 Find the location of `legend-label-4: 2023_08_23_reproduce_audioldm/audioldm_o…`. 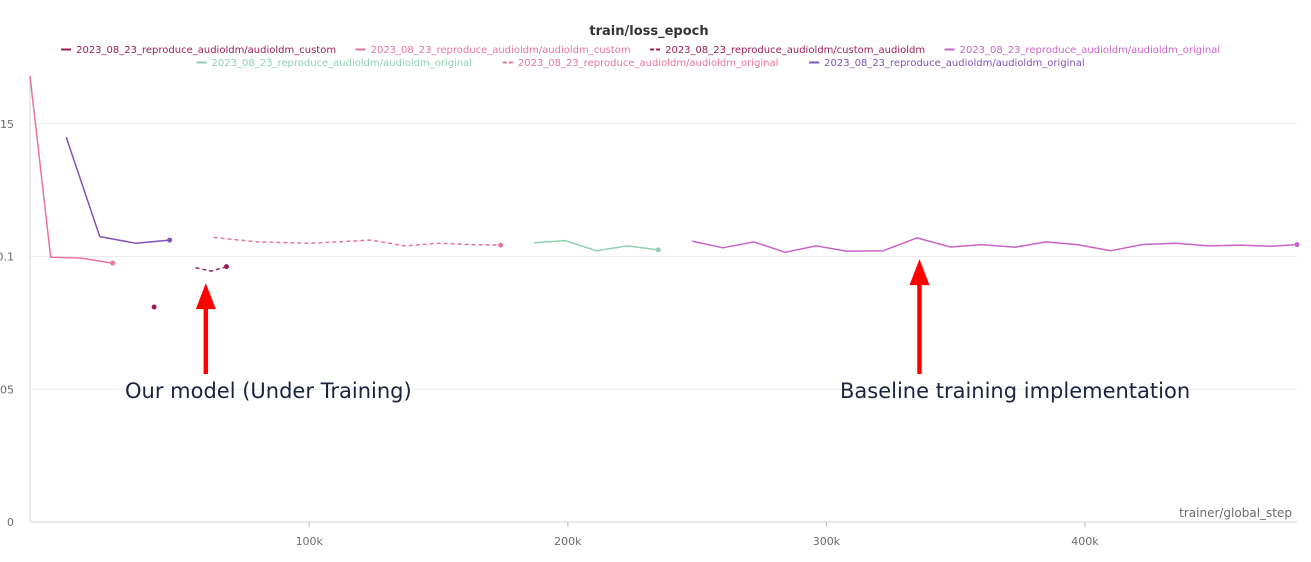

legend-label-4: 2023_08_23_reproduce_audioldm/audioldm_o… is located at coordinates (342, 63).